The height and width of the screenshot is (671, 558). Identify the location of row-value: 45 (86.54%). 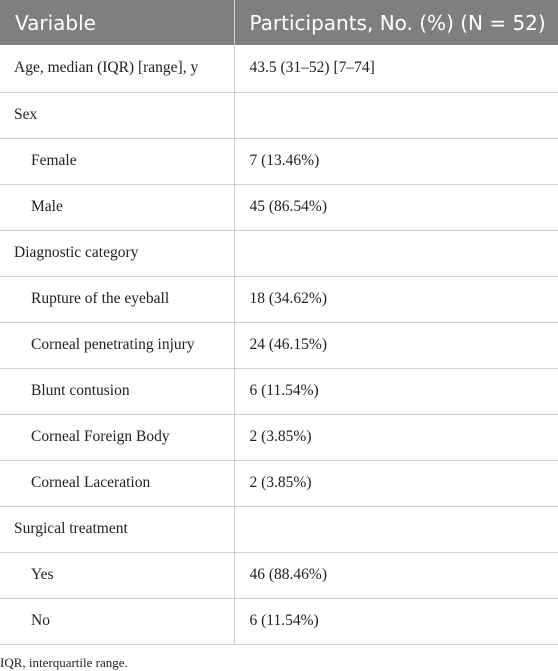
(396, 207).